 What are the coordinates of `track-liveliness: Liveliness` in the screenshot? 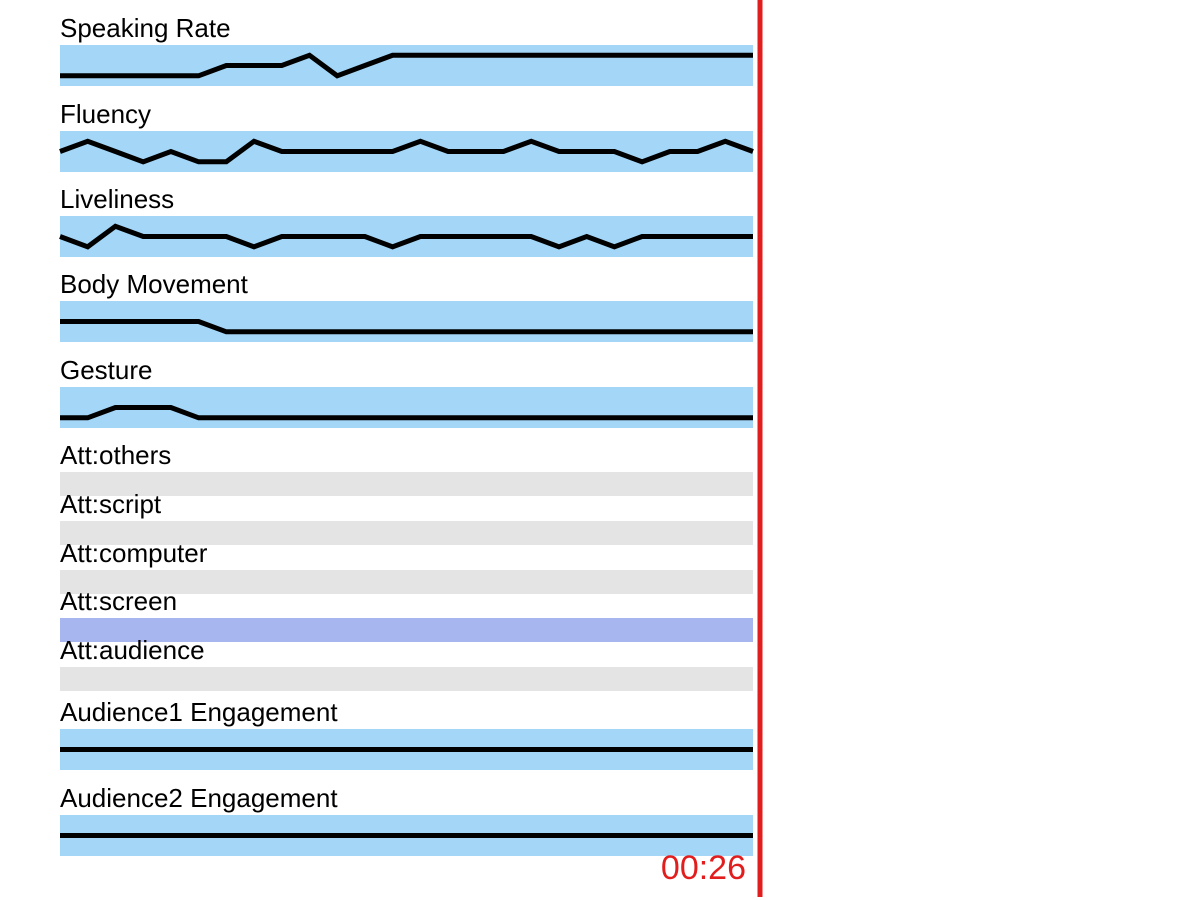 It's located at (406, 220).